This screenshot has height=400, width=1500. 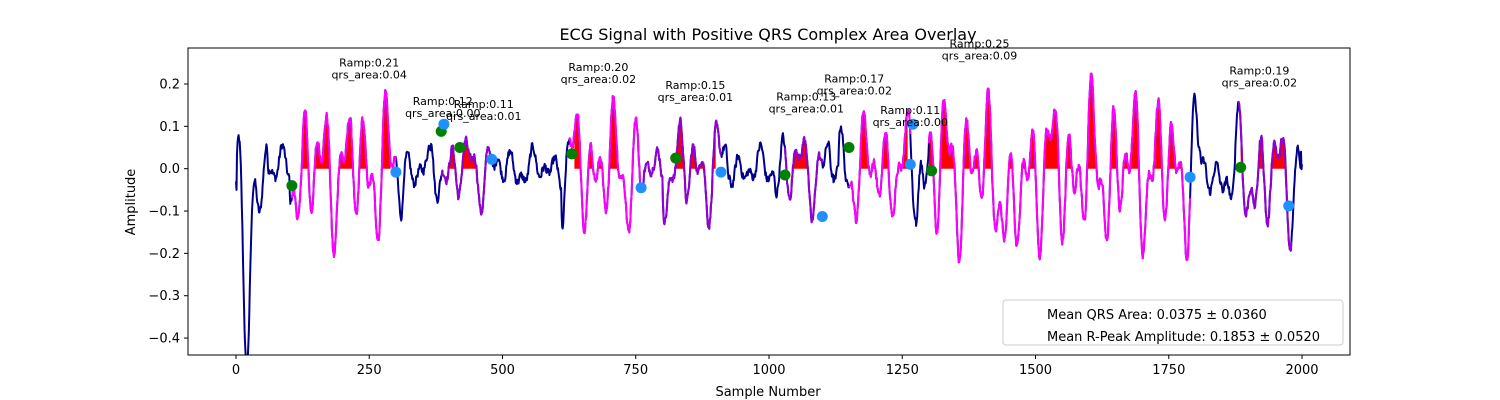 I want to click on annotation-label-1: Ramp:0.12 qrs_area:0.00, so click(x=442, y=107).